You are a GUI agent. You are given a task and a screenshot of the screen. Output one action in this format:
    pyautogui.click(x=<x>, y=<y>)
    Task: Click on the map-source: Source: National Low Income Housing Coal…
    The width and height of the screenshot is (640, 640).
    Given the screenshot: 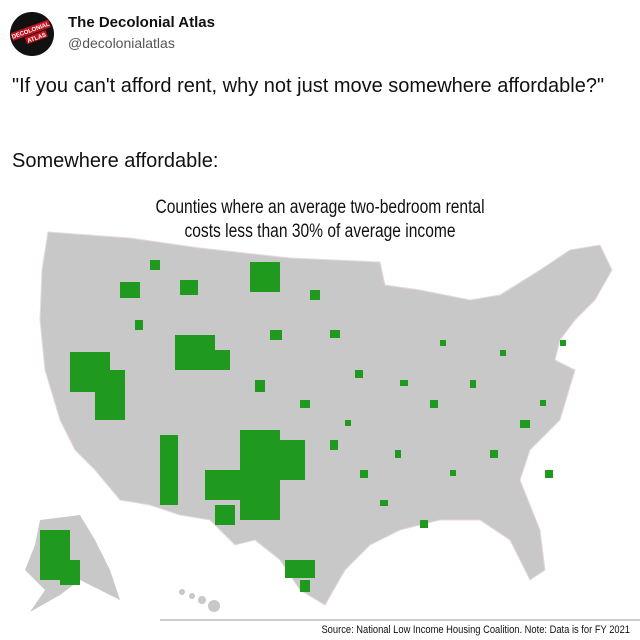 What is the action you would take?
    pyautogui.click(x=475, y=630)
    